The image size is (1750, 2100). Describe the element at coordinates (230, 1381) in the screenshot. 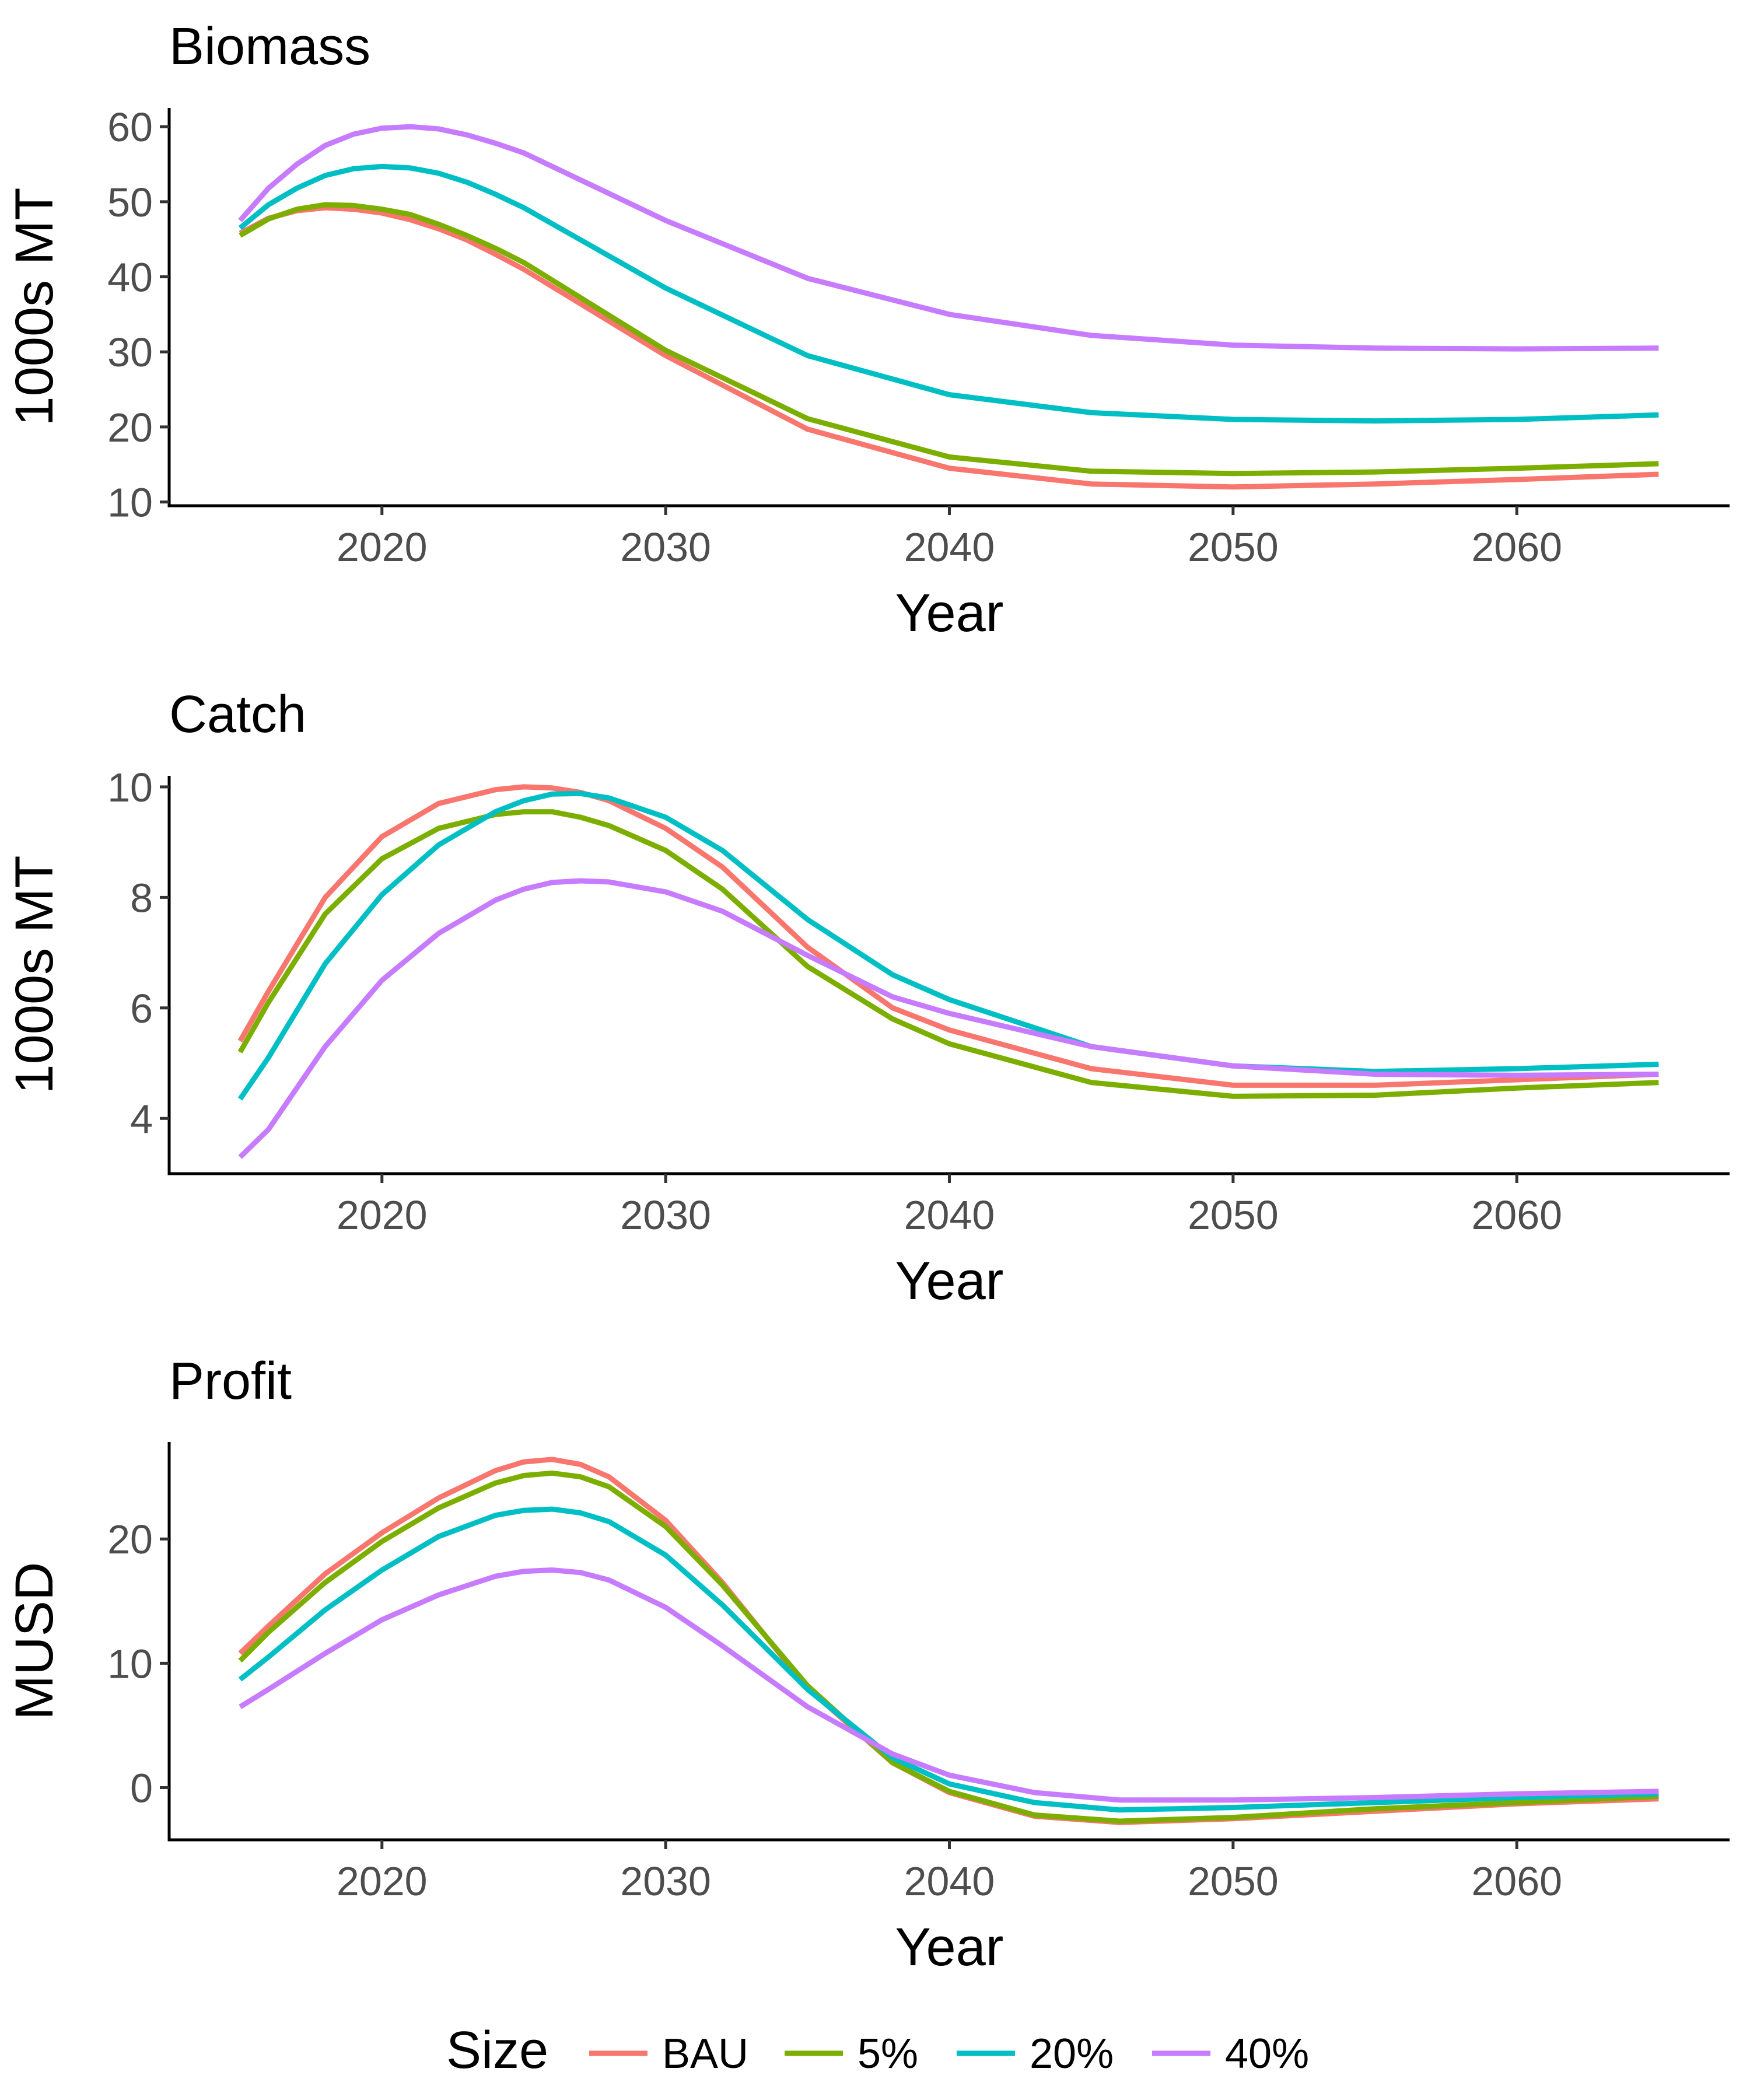

I see `panel-title: Profit` at that location.